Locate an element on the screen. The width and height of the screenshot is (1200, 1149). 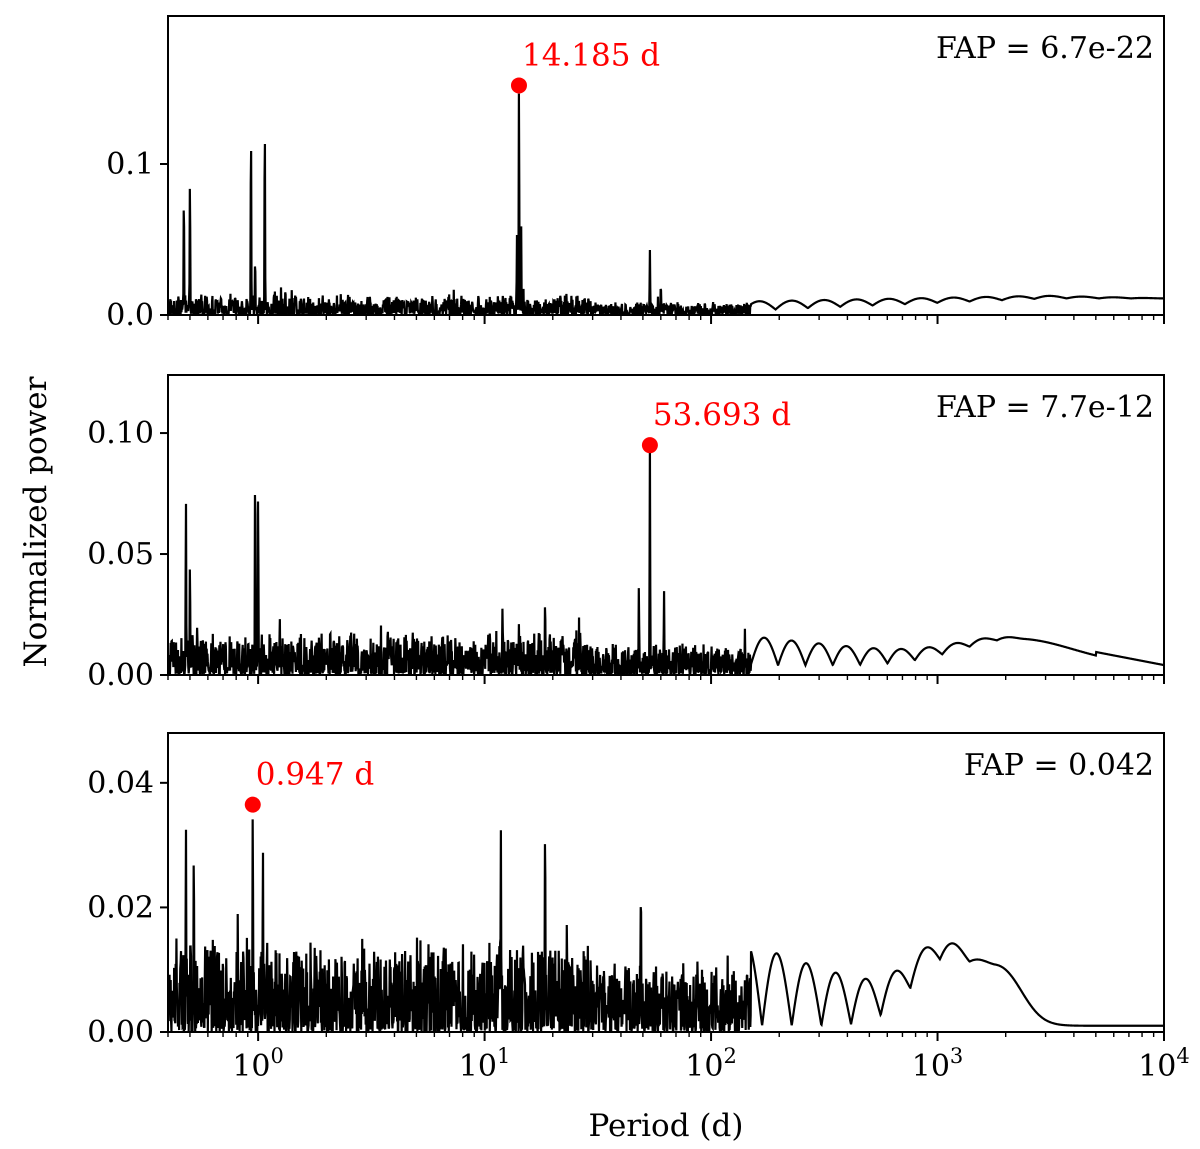
y-tick-label: 0.10 is located at coordinates (120, 433).